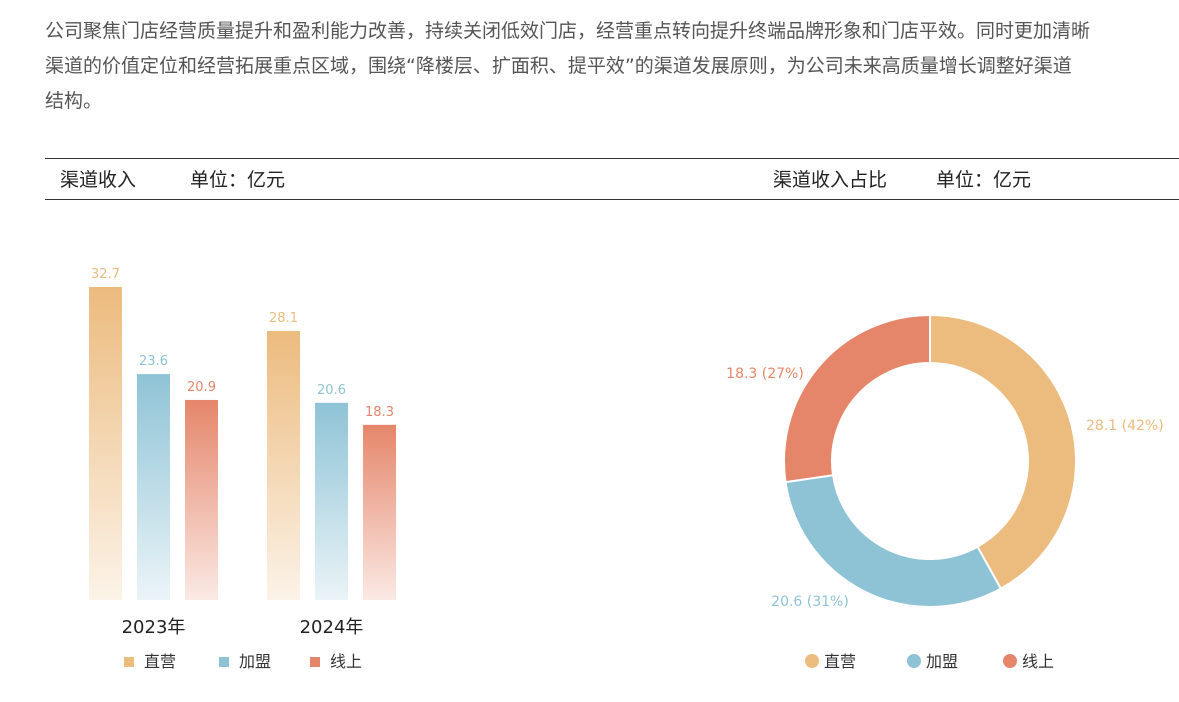 The image size is (1179, 702). Describe the element at coordinates (765, 374) in the screenshot. I see `donut-data-label: 18.3 (27%)` at that location.